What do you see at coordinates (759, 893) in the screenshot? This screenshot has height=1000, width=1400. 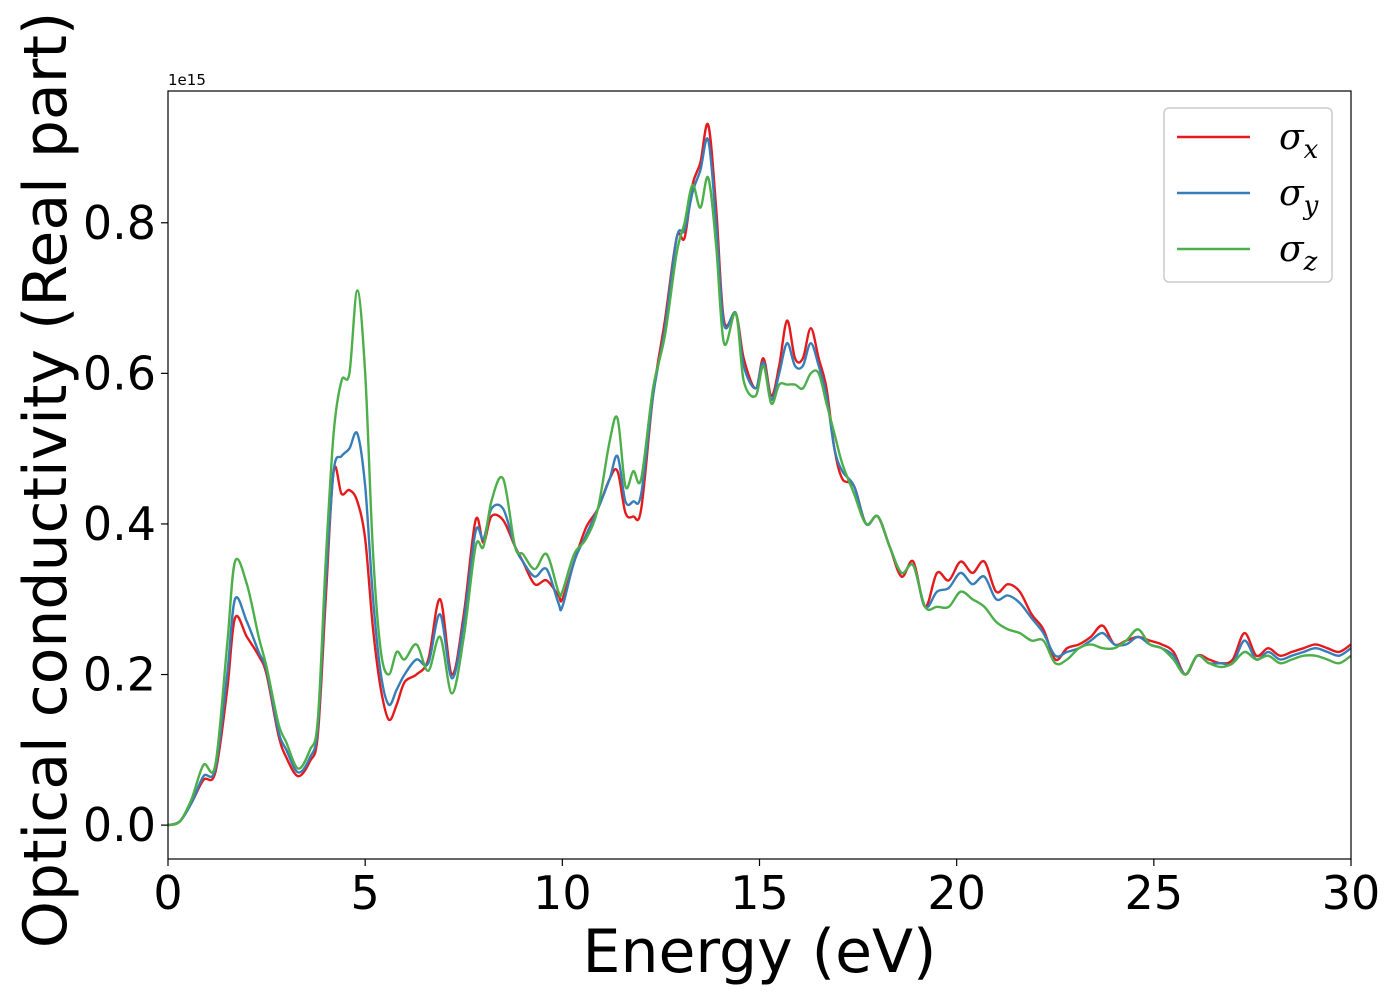 I see `x-tick-label: 15` at bounding box center [759, 893].